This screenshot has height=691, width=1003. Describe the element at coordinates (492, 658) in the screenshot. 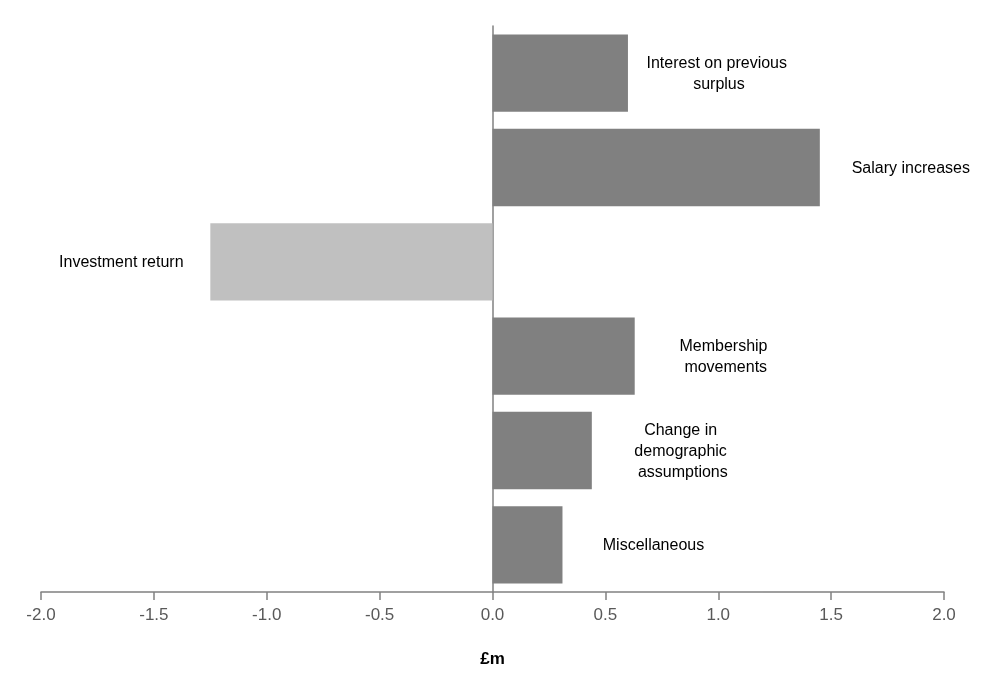

I see `x-axis-title: £m` at that location.